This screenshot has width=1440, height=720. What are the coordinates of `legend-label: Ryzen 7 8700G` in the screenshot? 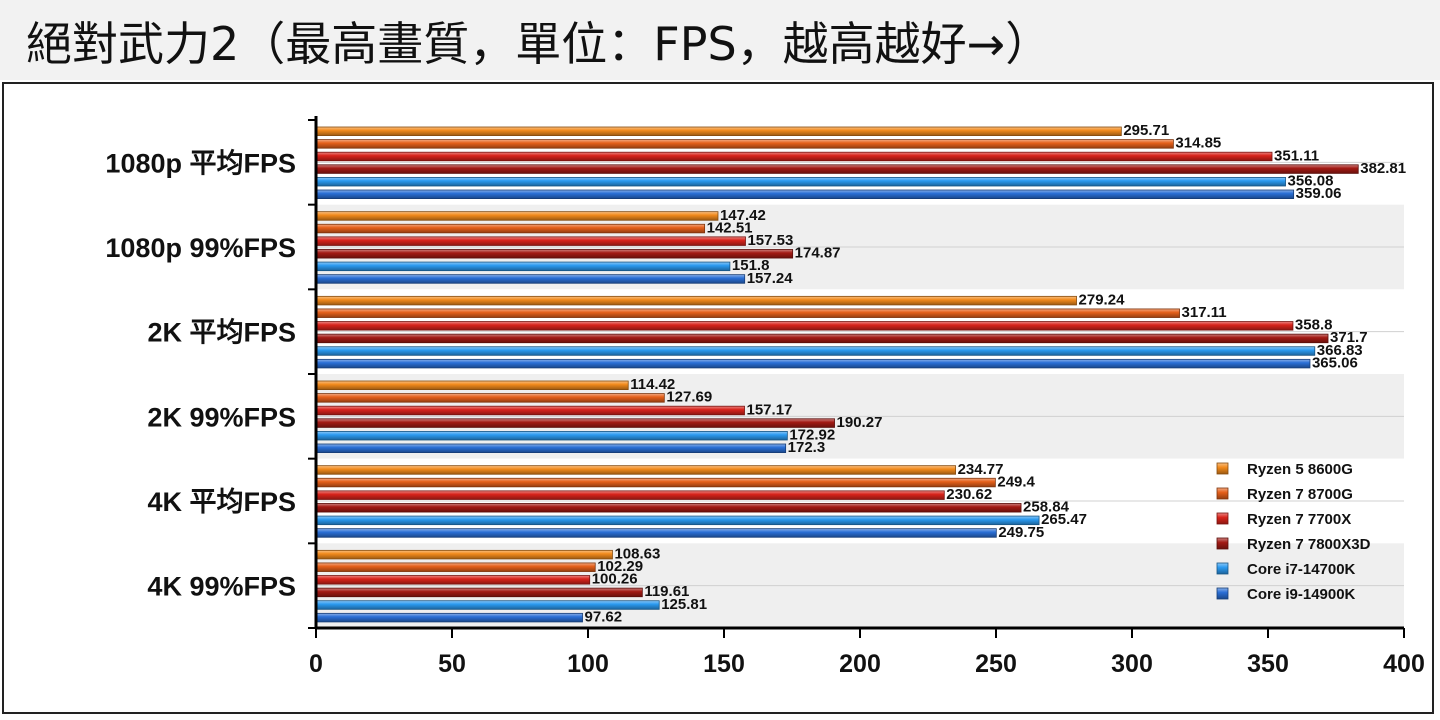 It's located at (1300, 494).